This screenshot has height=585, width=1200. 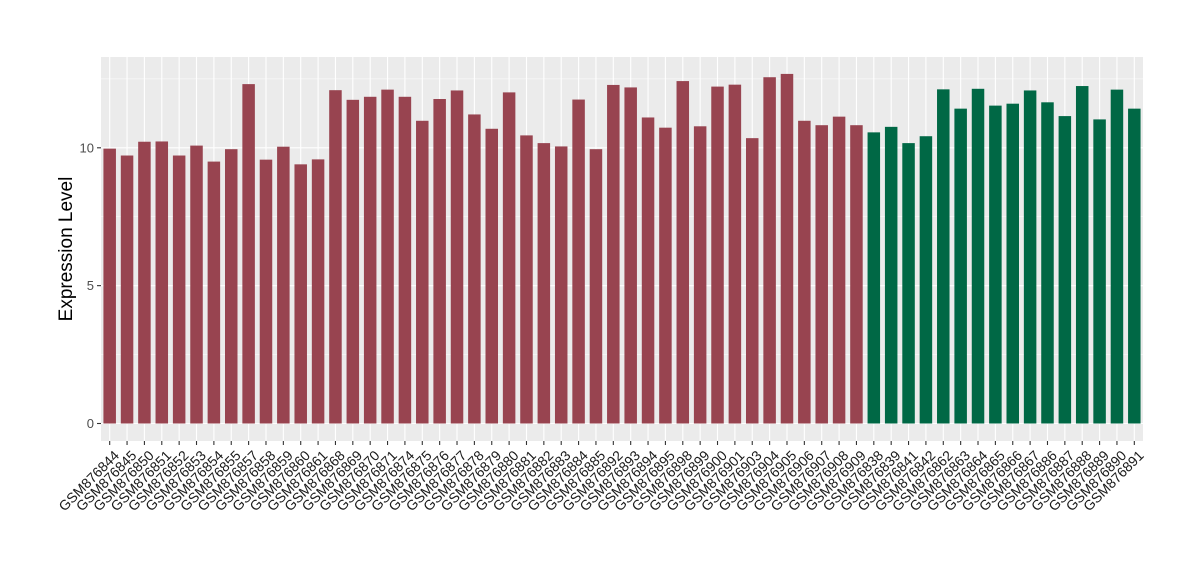 What do you see at coordinates (87, 147) in the screenshot?
I see `y-tick-label: 10` at bounding box center [87, 147].